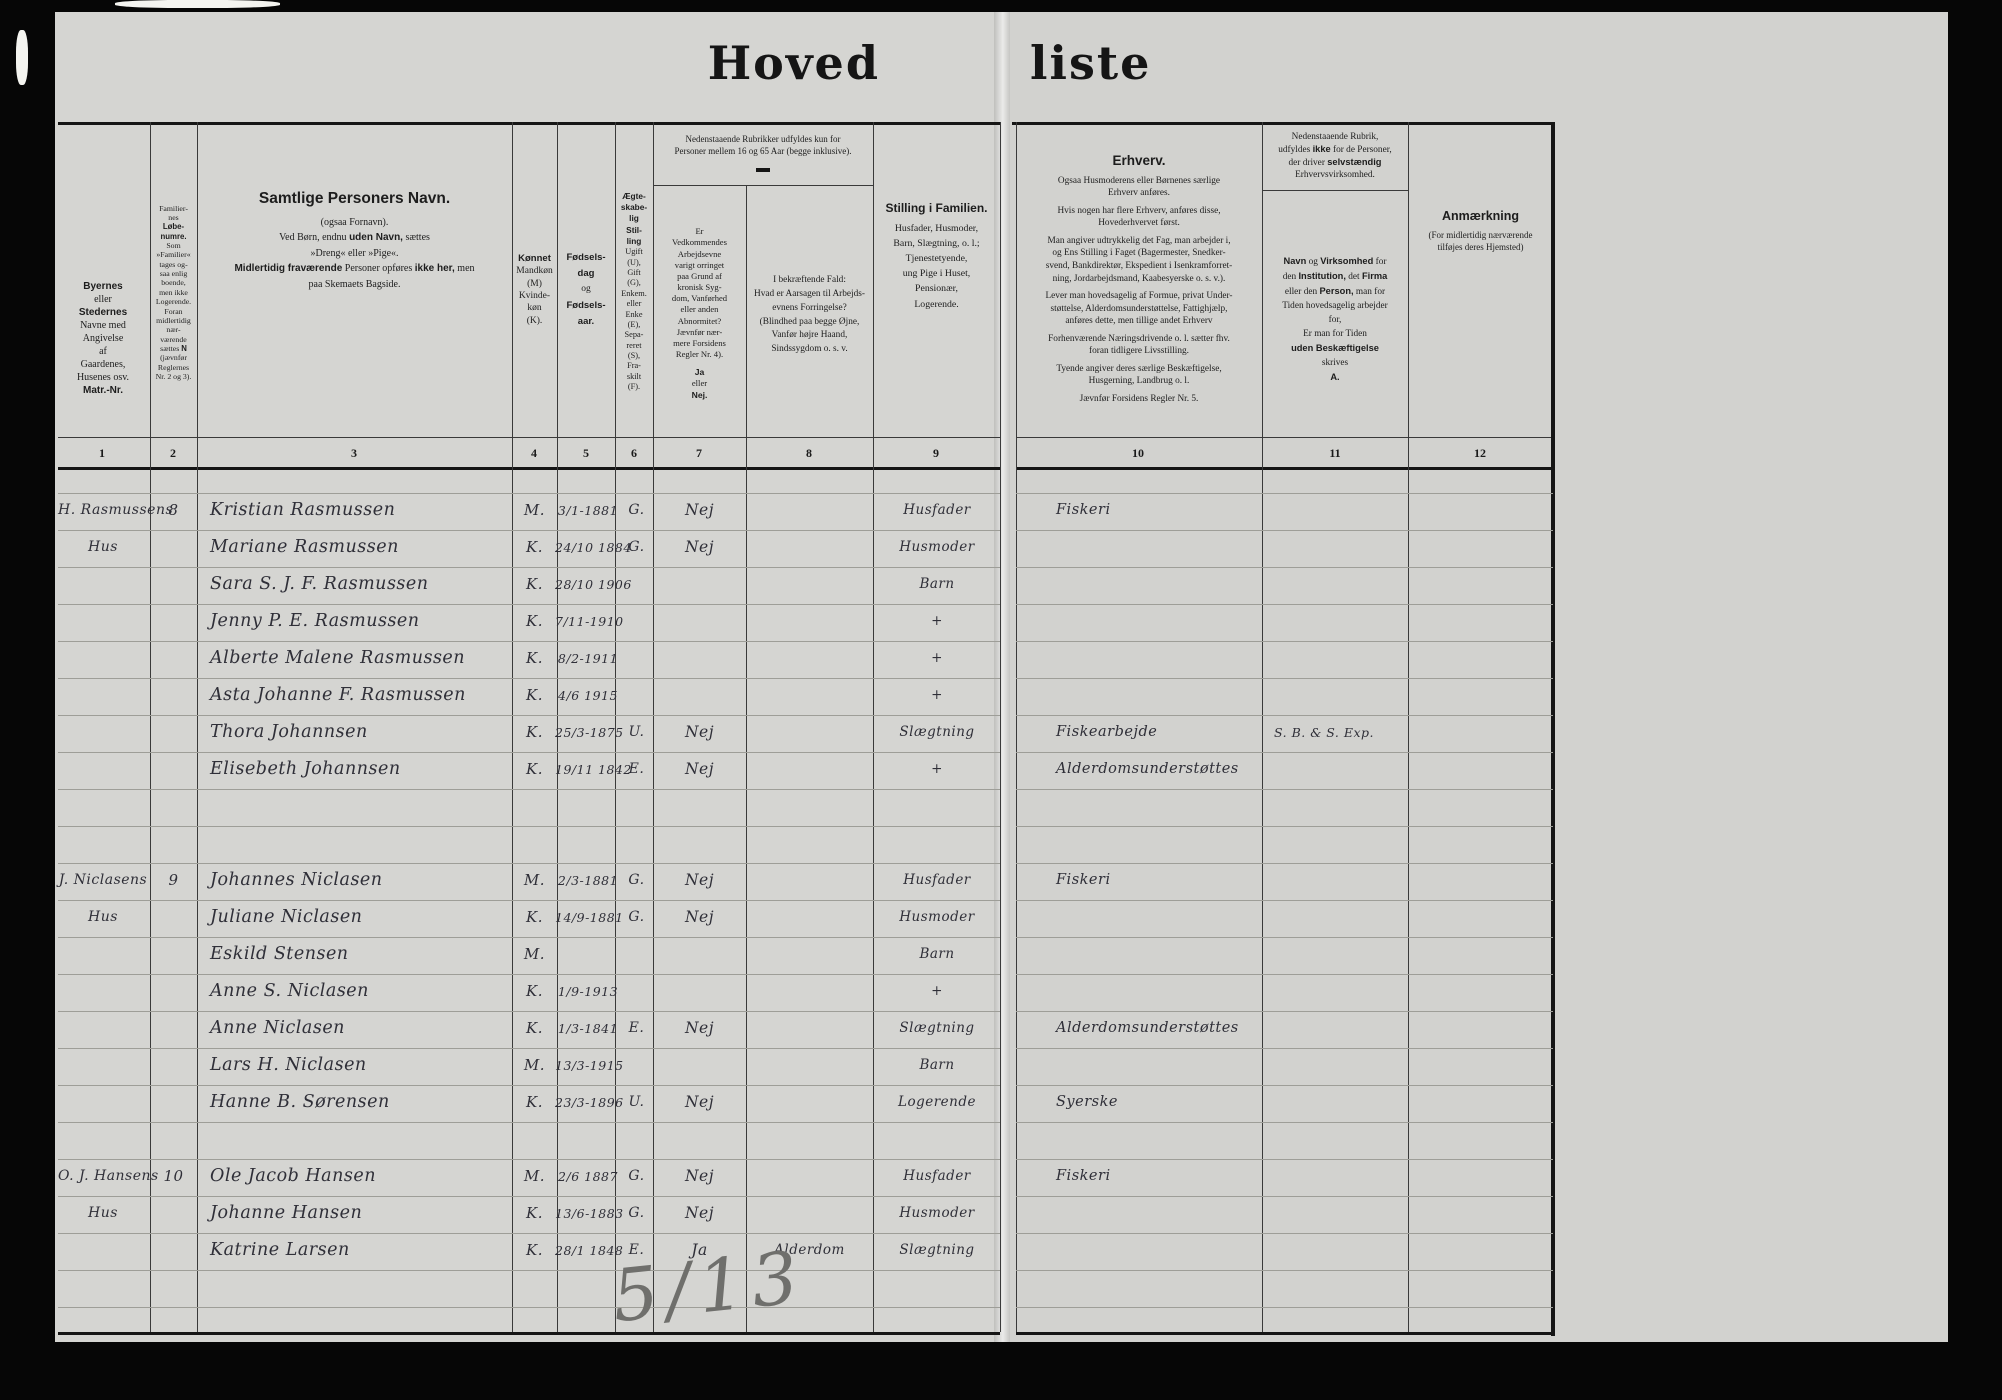 Image resolution: width=2002 pixels, height=1400 pixels. I want to click on header-sex: Kønnet Mandkøn (M) Kvinde-køn (K)., so click(534, 289).